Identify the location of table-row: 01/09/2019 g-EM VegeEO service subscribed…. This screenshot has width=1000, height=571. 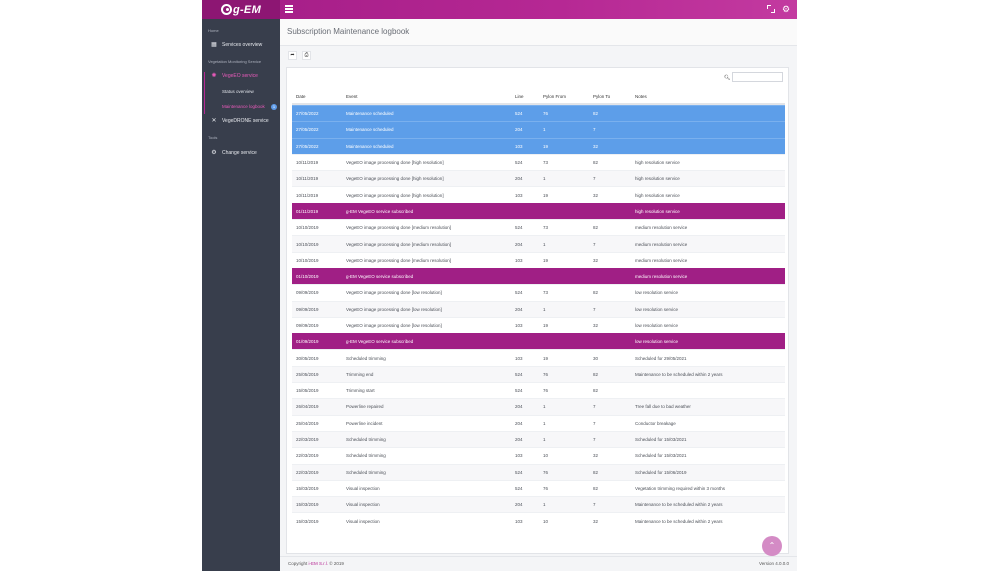
(538, 341).